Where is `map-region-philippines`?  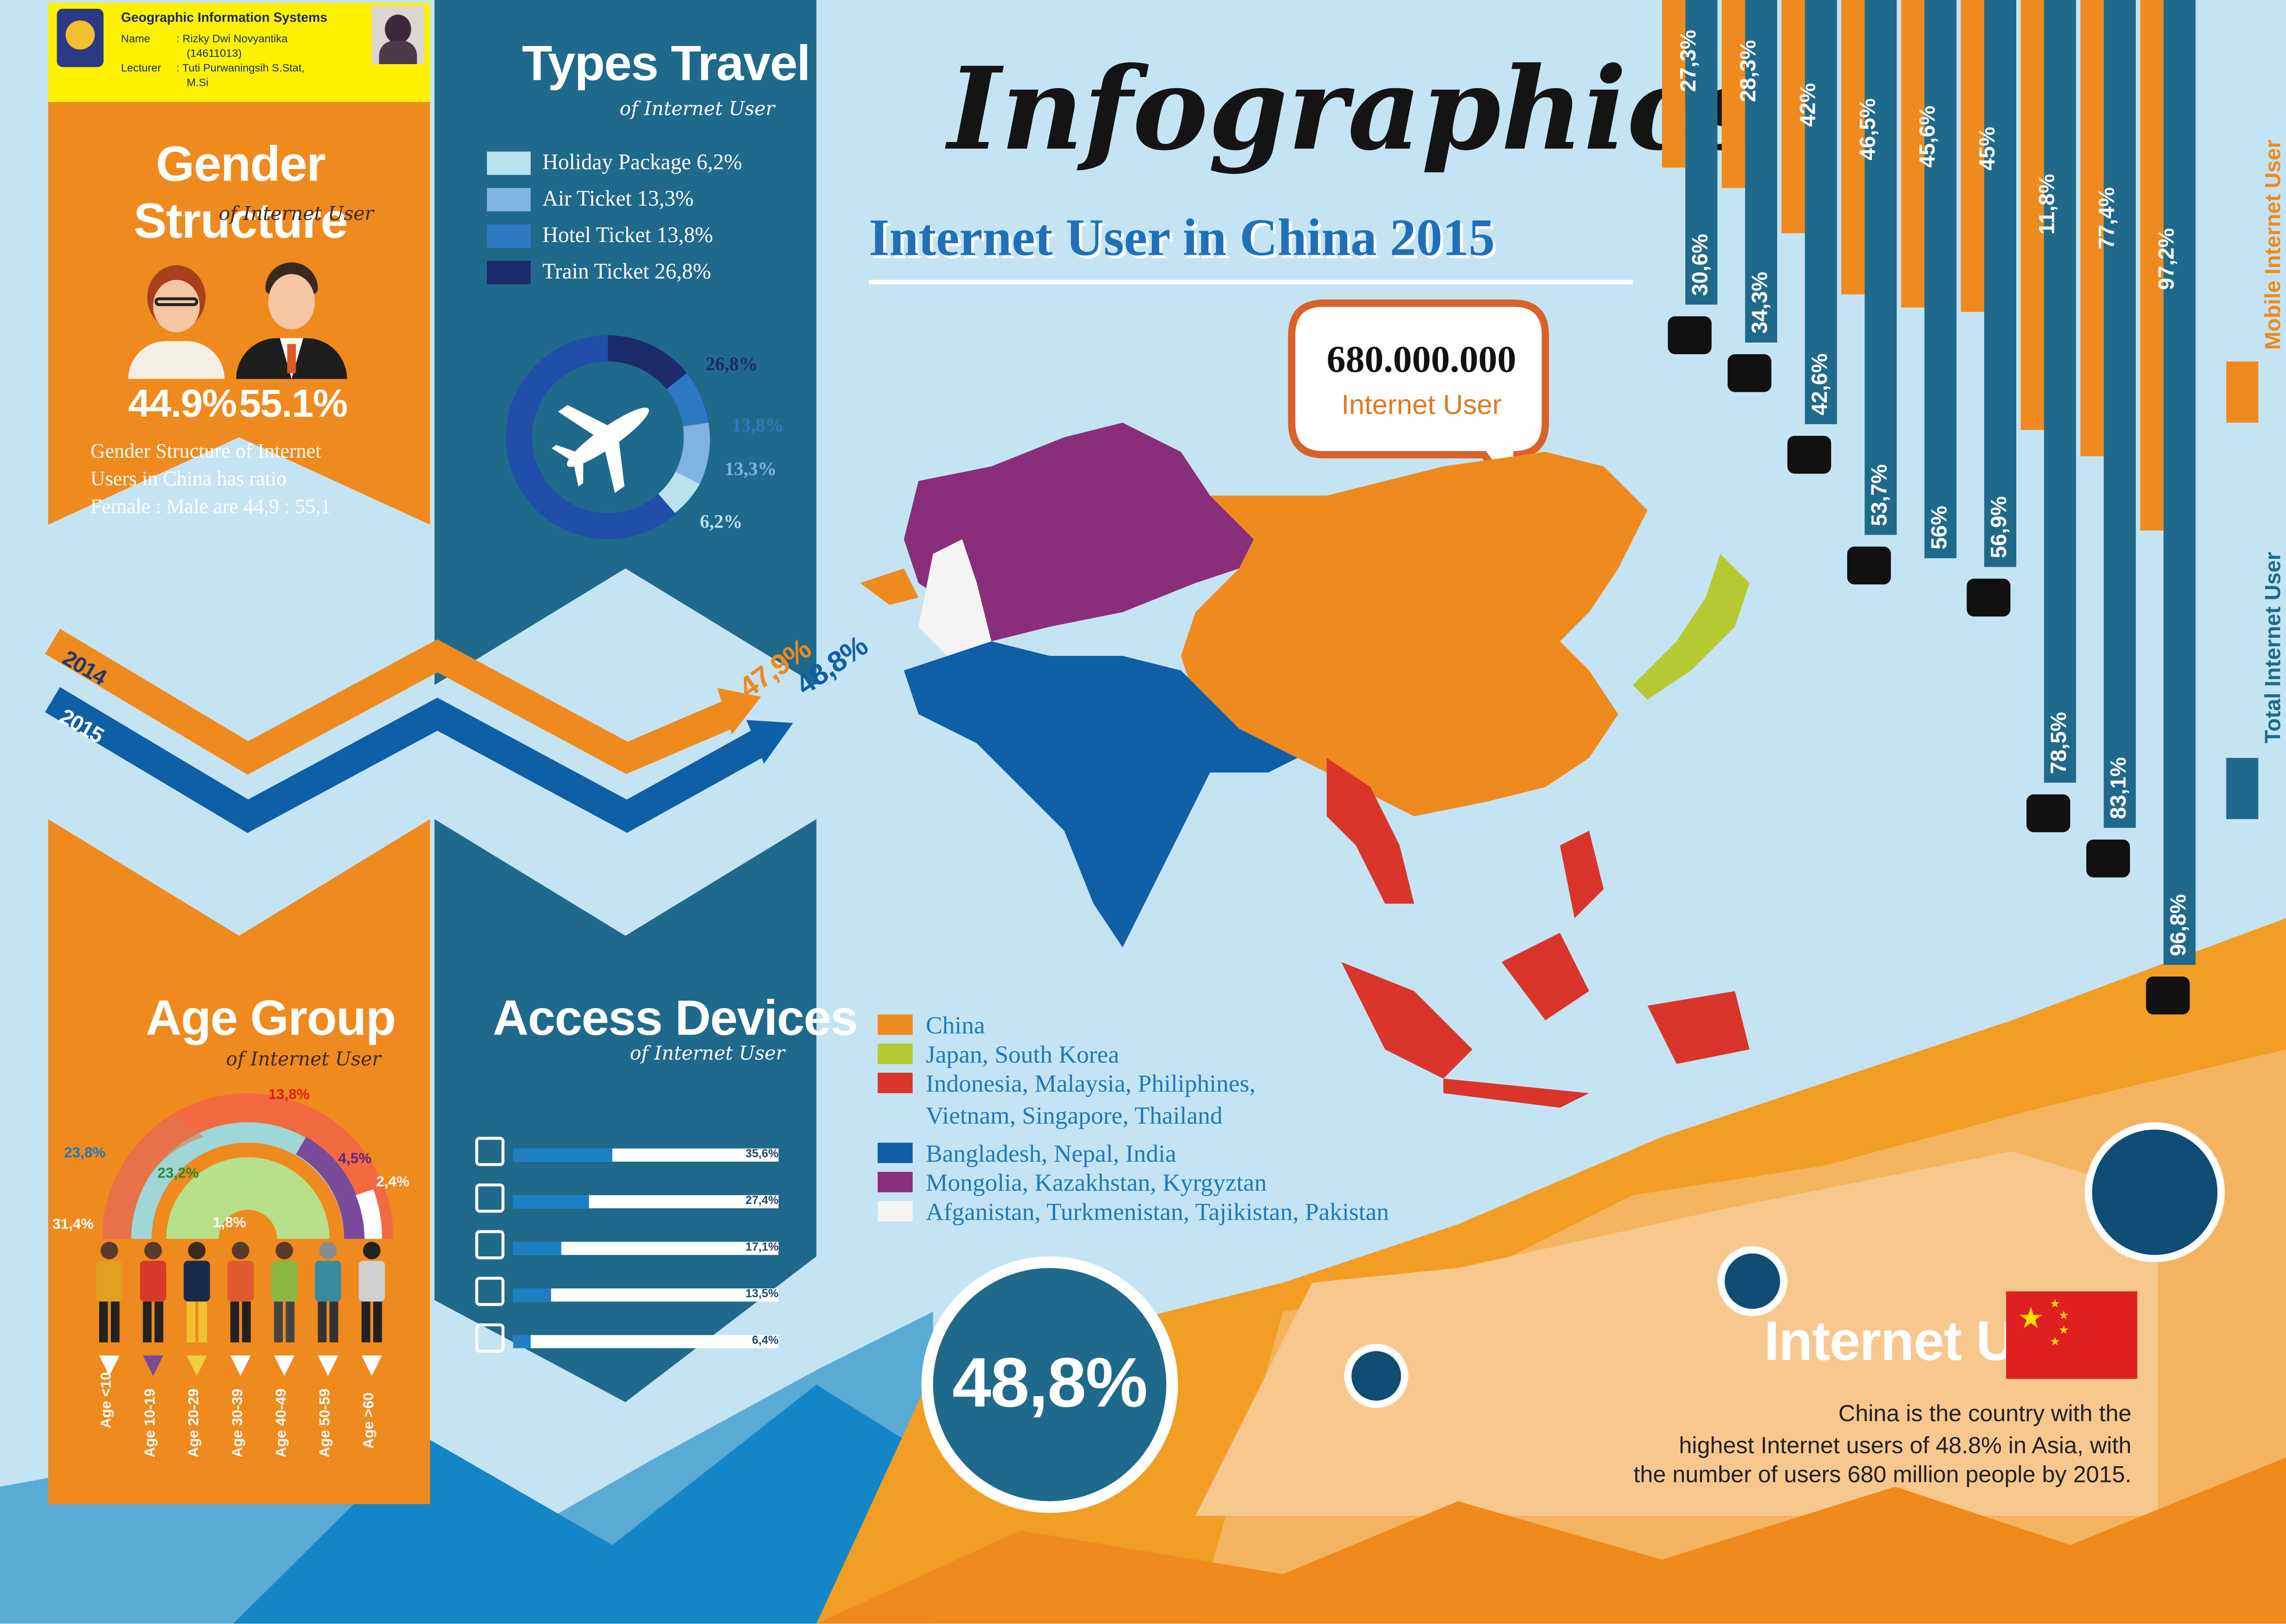 map-region-philippines is located at coordinates (1582, 875).